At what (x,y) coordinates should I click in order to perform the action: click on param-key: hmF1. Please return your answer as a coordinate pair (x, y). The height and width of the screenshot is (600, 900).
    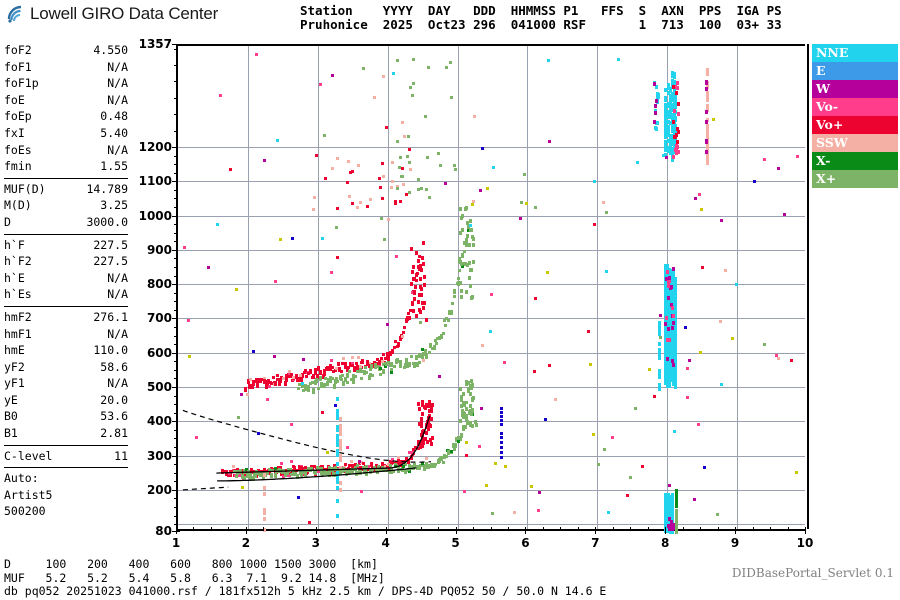
    Looking at the image, I should click on (18, 333).